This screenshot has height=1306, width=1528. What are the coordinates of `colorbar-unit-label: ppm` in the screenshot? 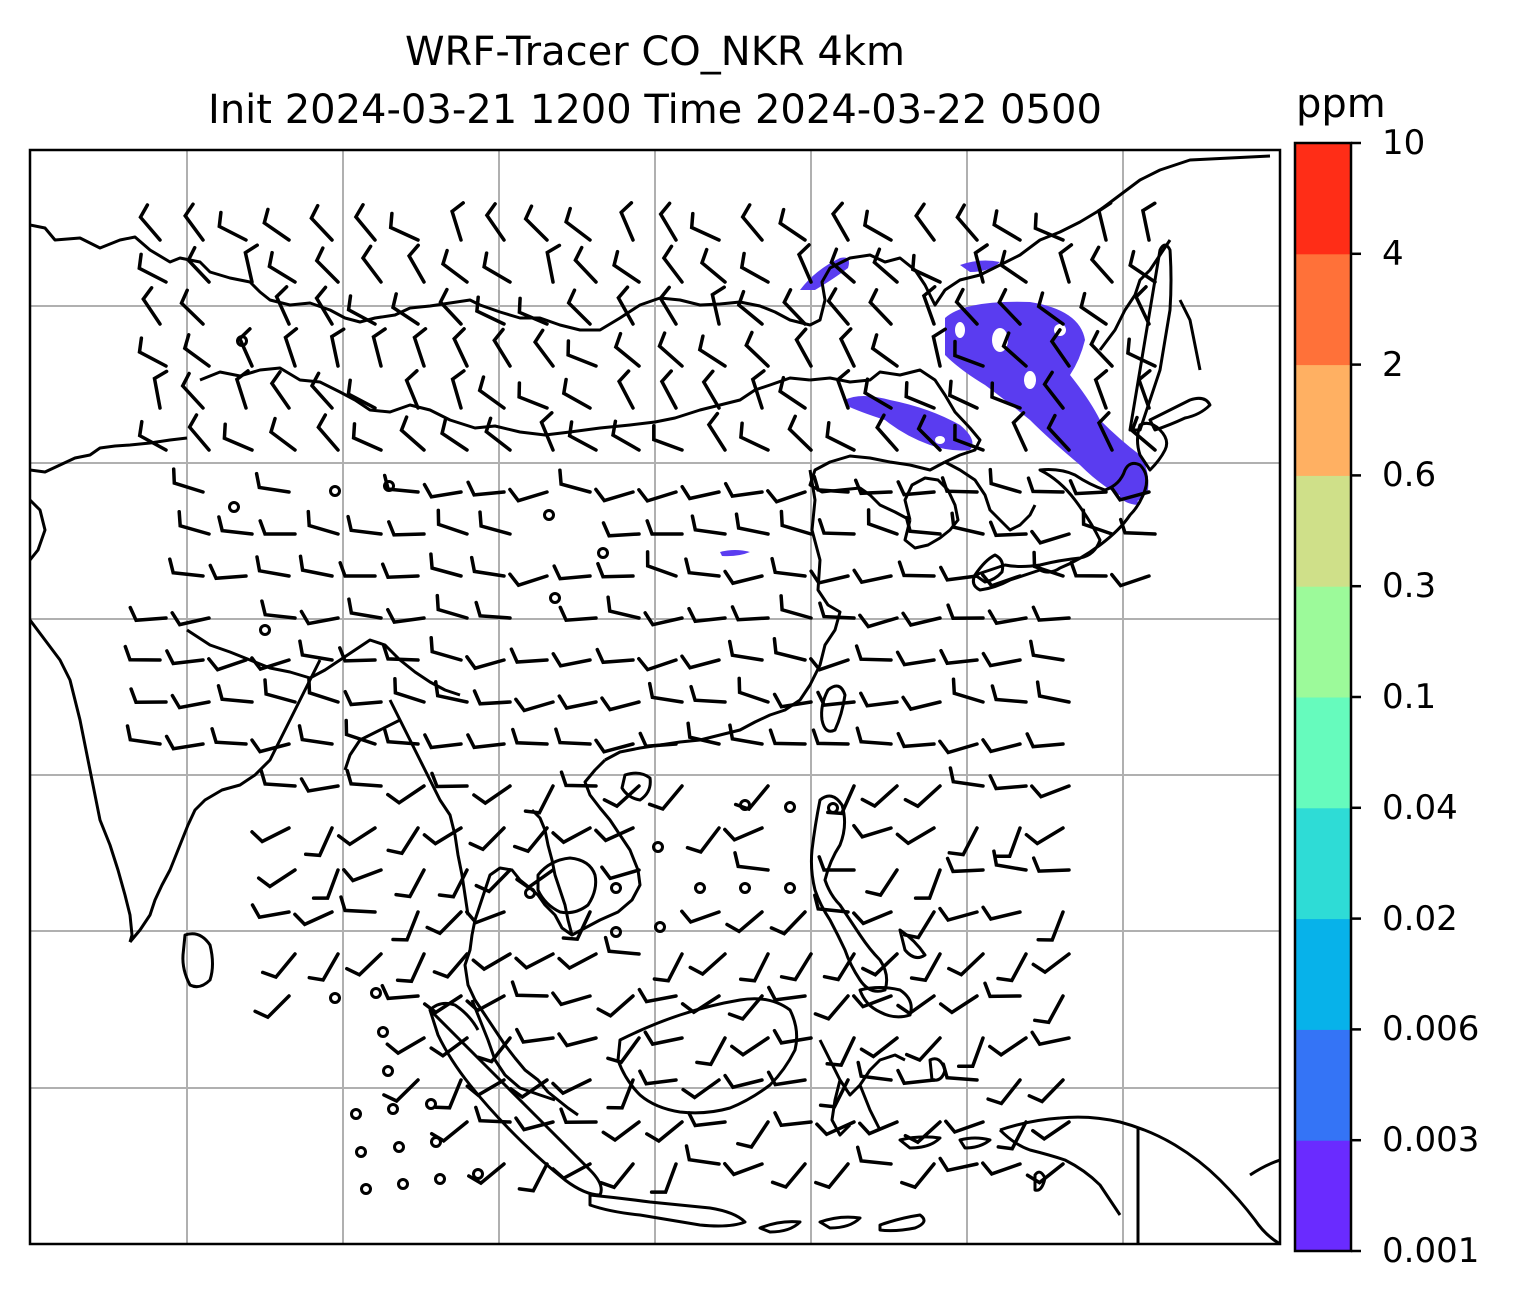 It's located at (1341, 104).